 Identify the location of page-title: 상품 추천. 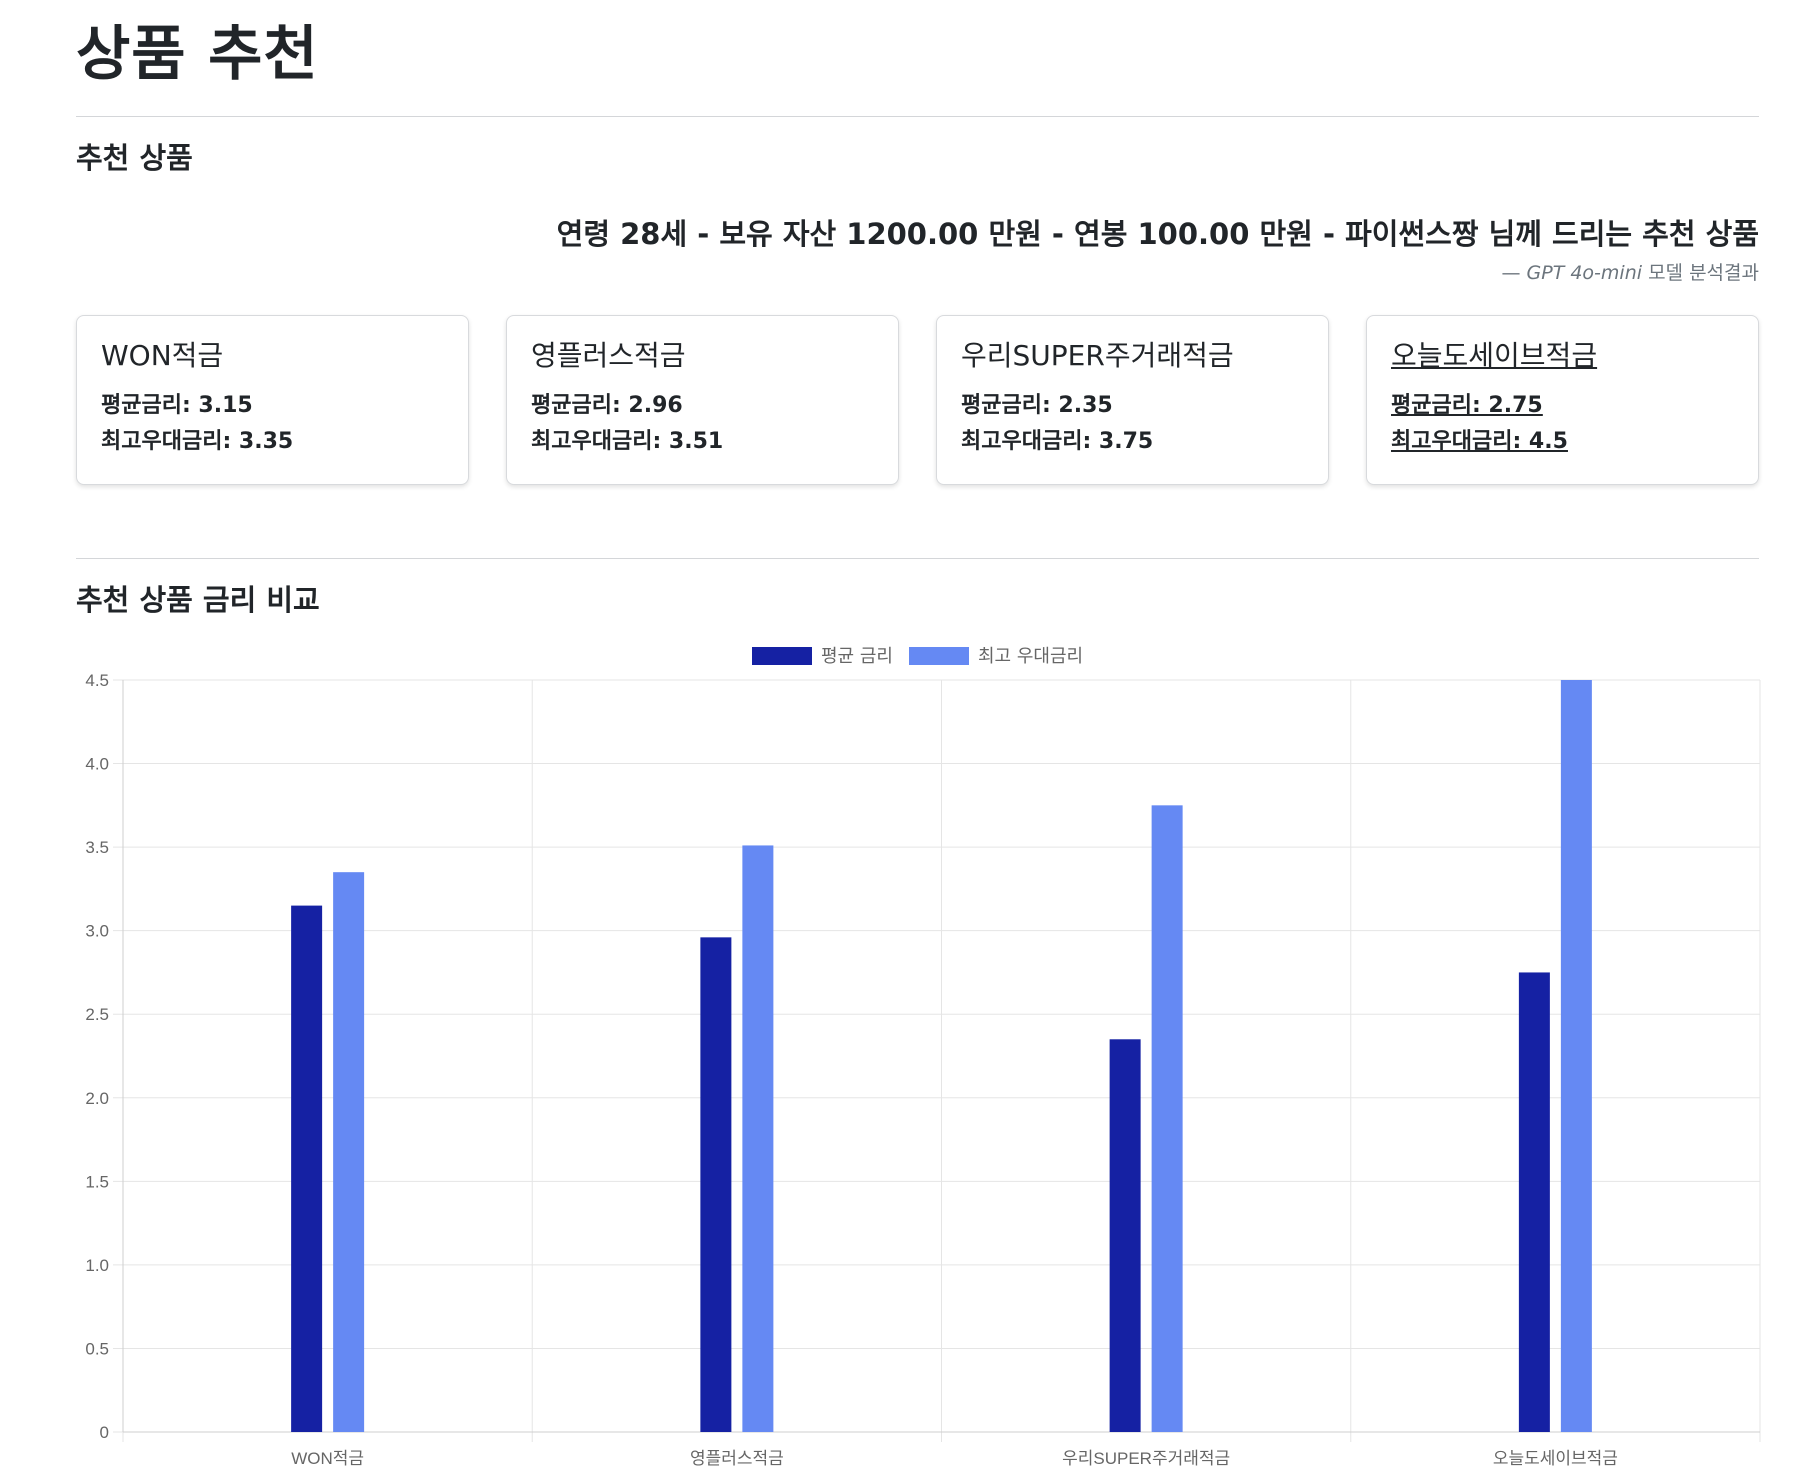
(197, 53).